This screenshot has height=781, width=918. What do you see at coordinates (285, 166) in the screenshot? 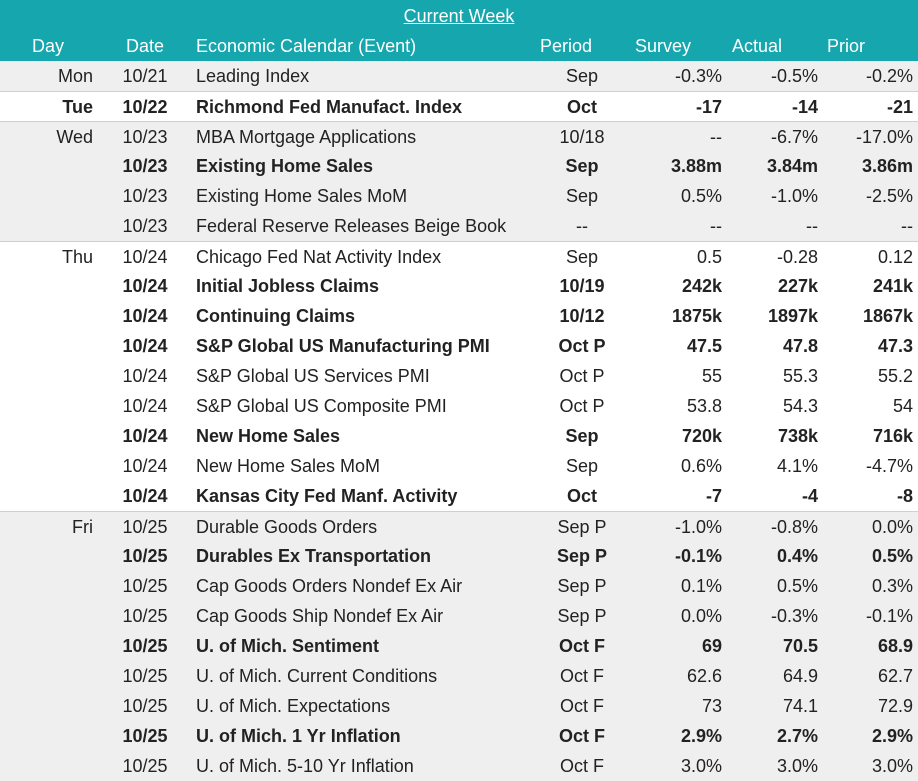
I see `event-cell: Existing Home Sales` at bounding box center [285, 166].